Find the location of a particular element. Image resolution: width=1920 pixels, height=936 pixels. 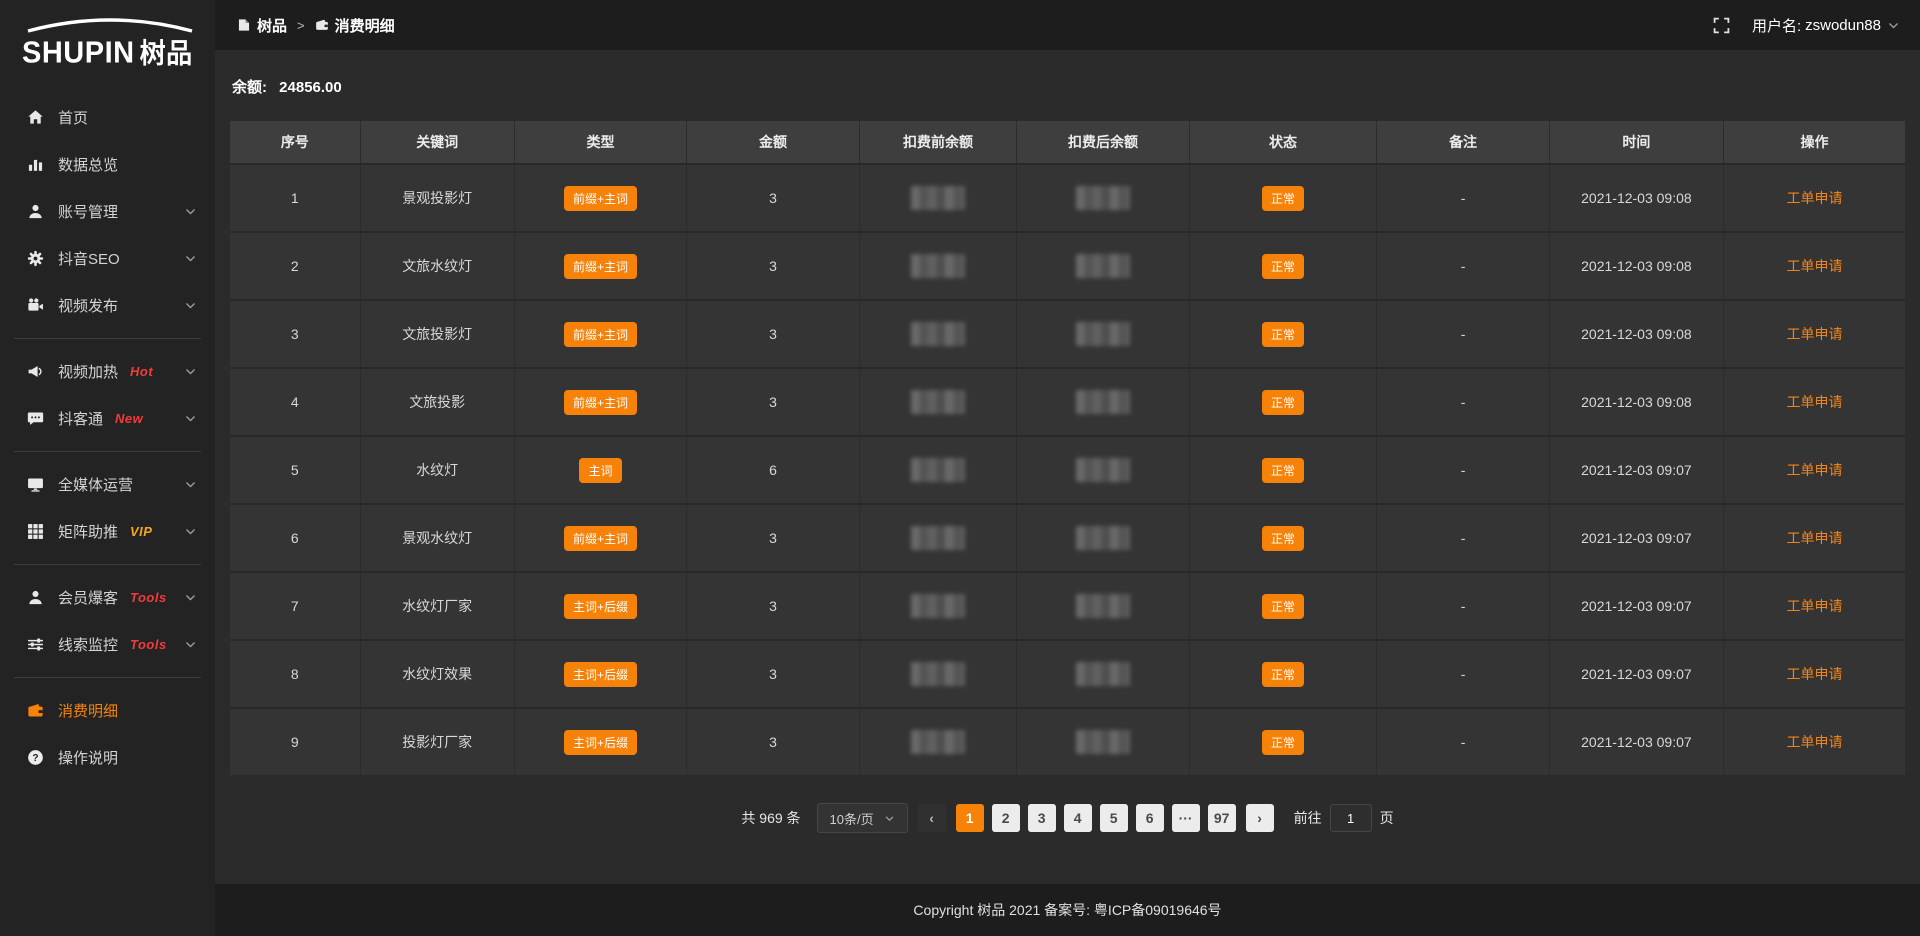

sidebar-item-douketong: 抖客通 New is located at coordinates (107, 418).